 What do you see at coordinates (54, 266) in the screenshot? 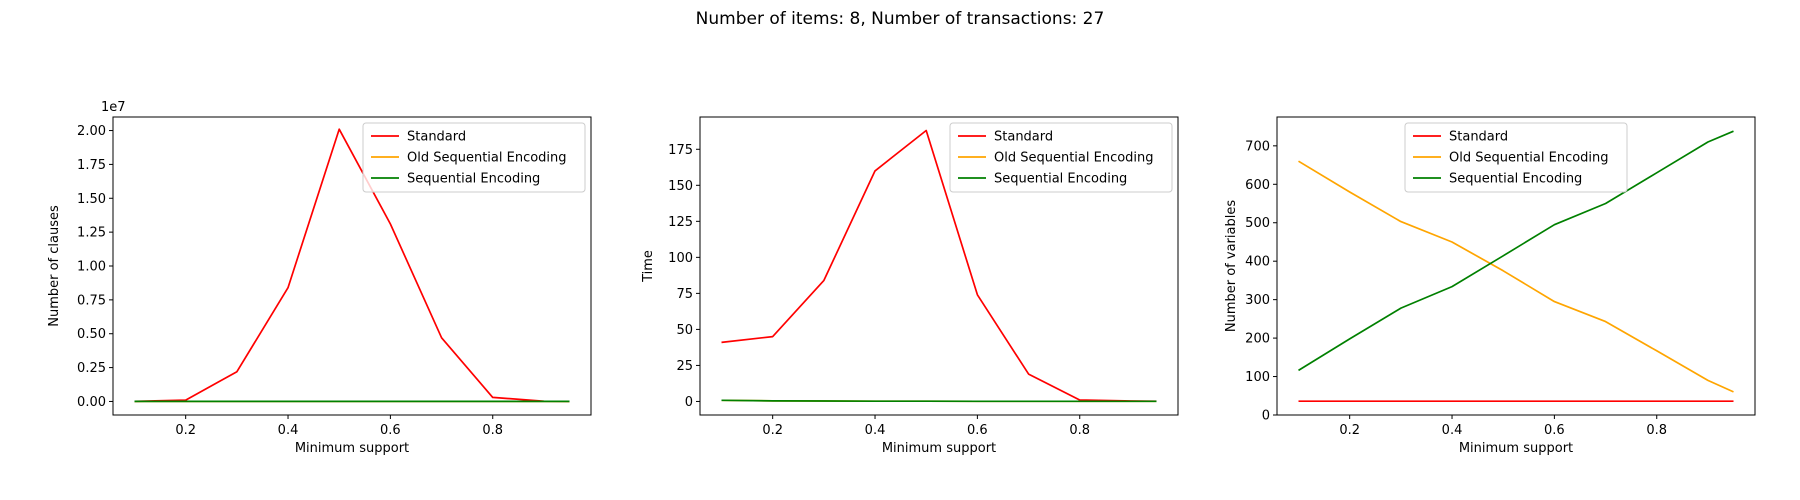
I see `y-axis-label: Number of clauses` at bounding box center [54, 266].